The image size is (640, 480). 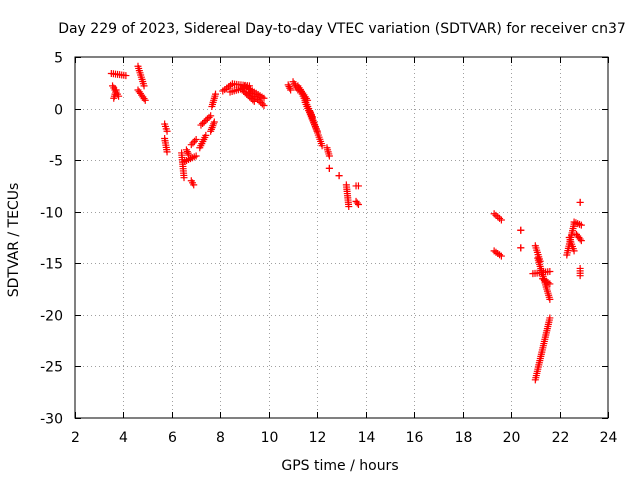 What do you see at coordinates (51, 368) in the screenshot?
I see `y-tick-label: -25` at bounding box center [51, 368].